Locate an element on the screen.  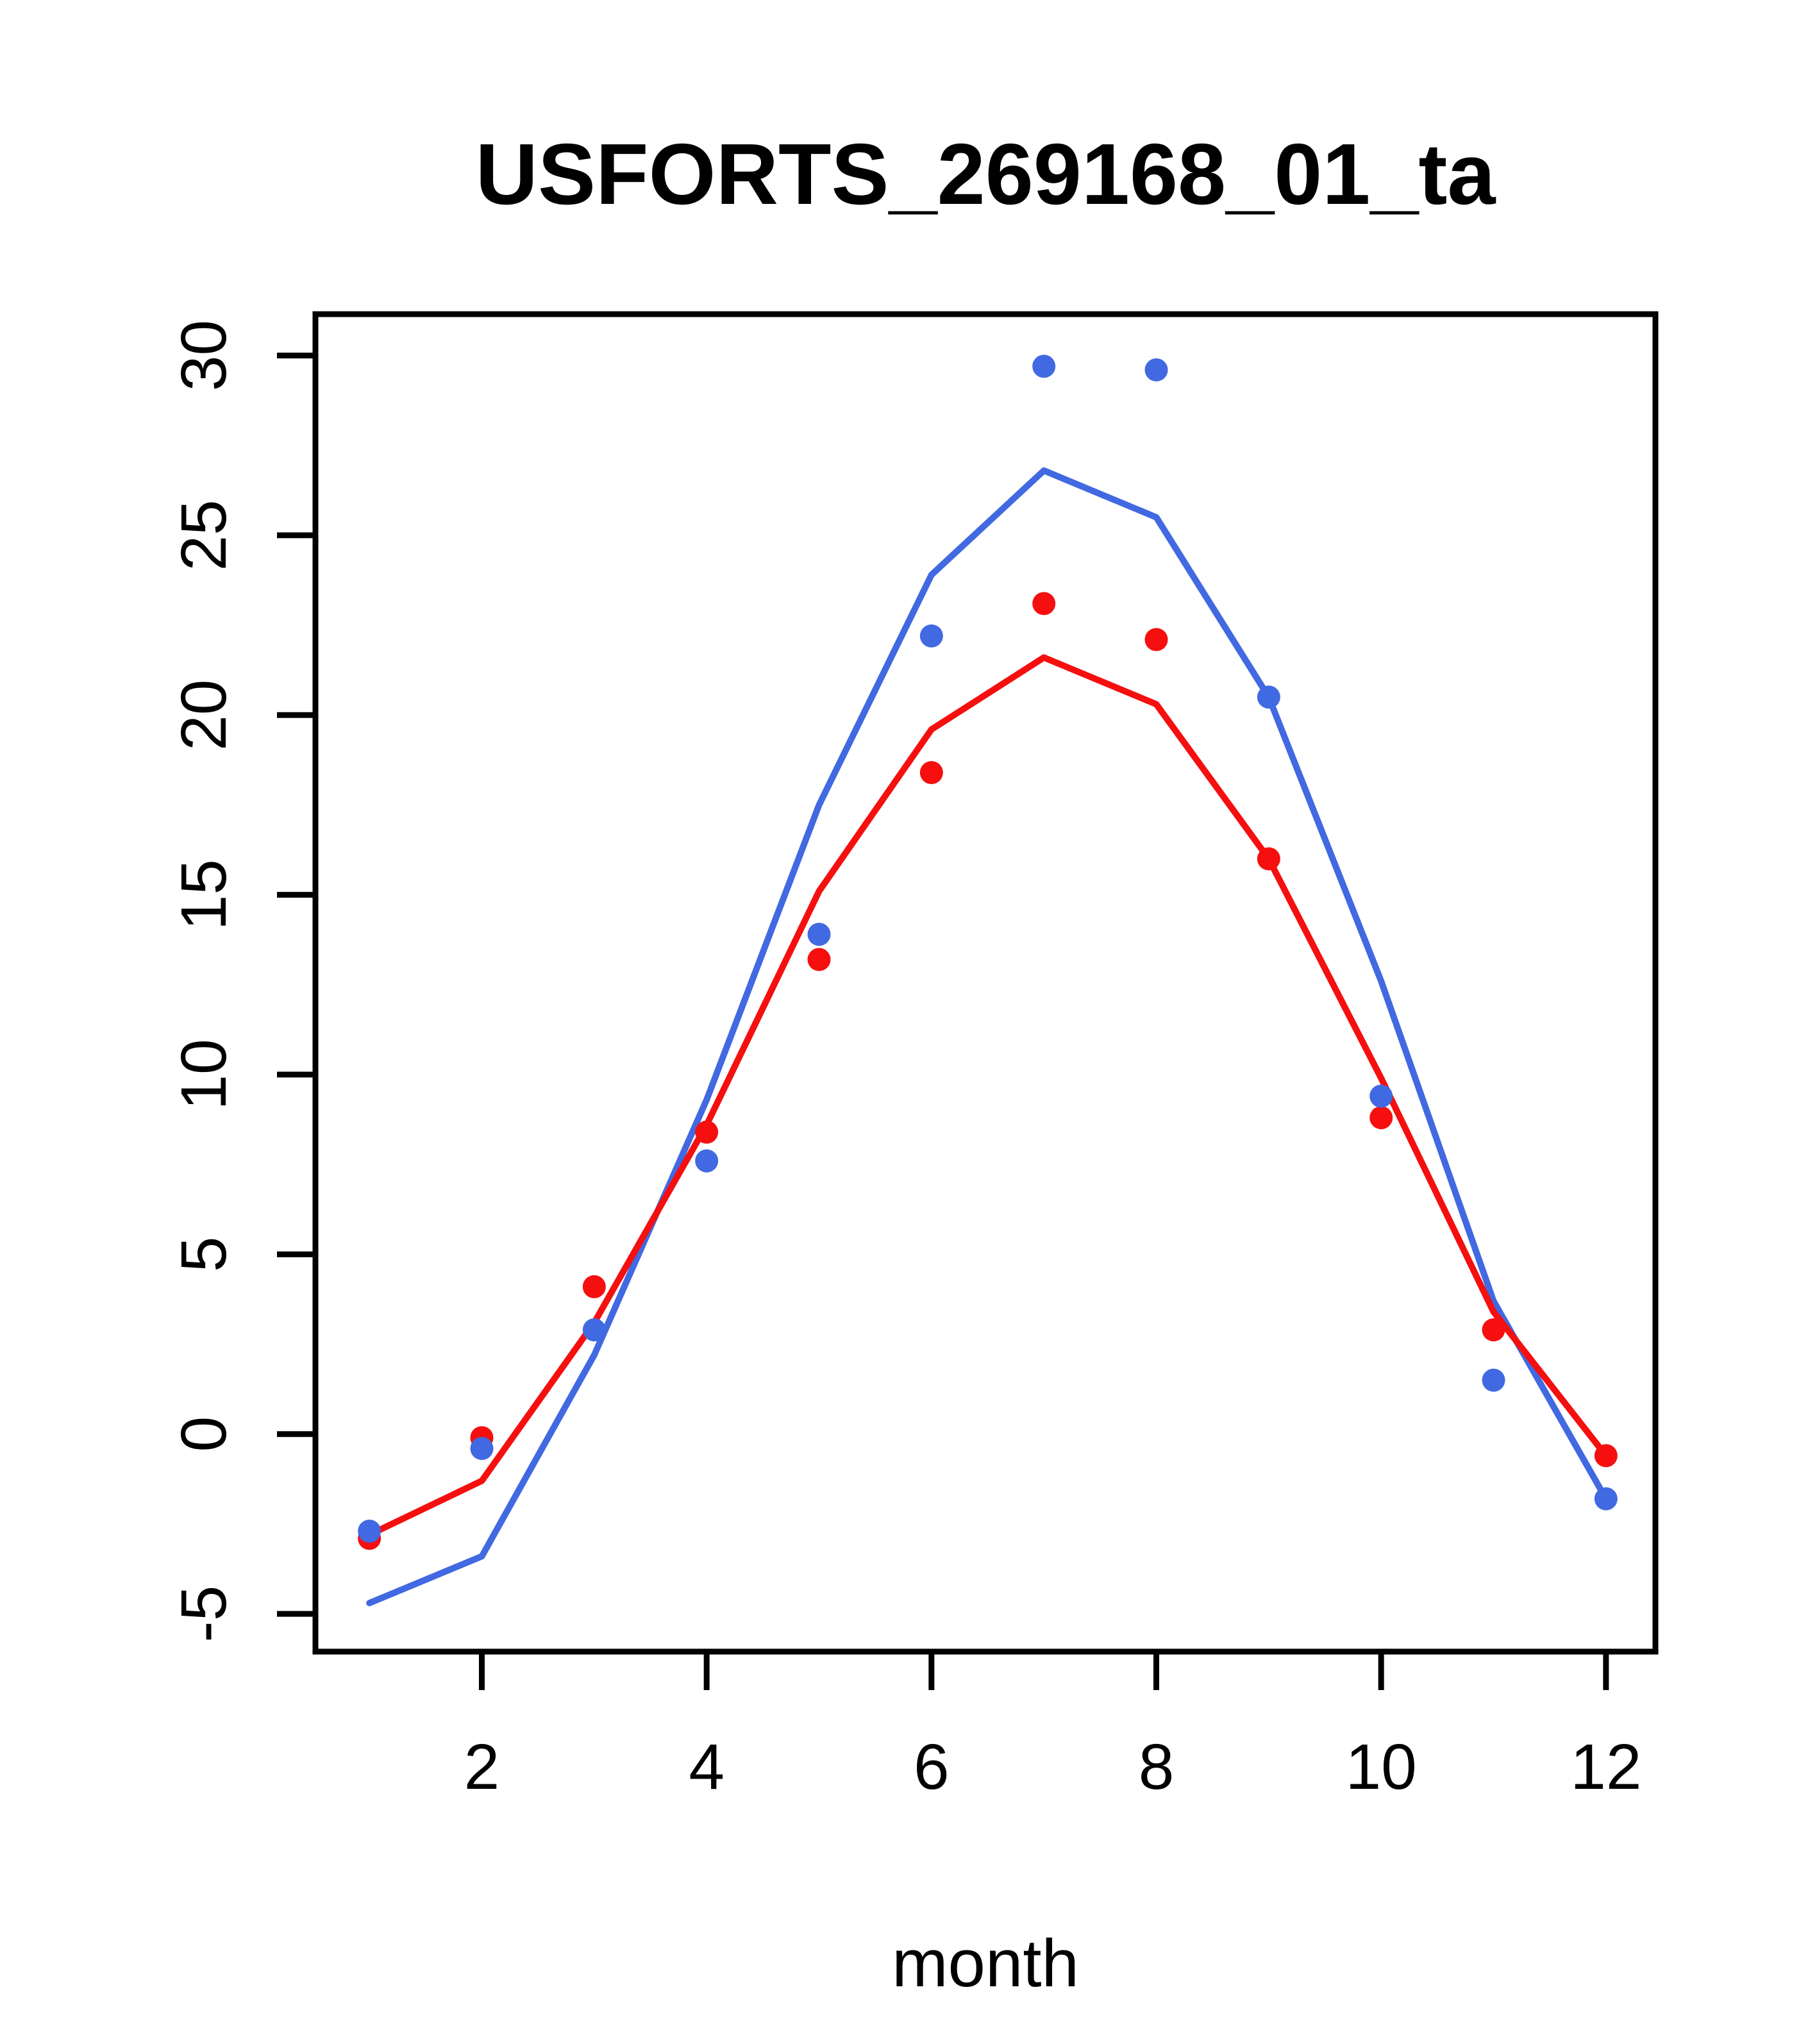
x-tick-label: 2 is located at coordinates (482, 1767).